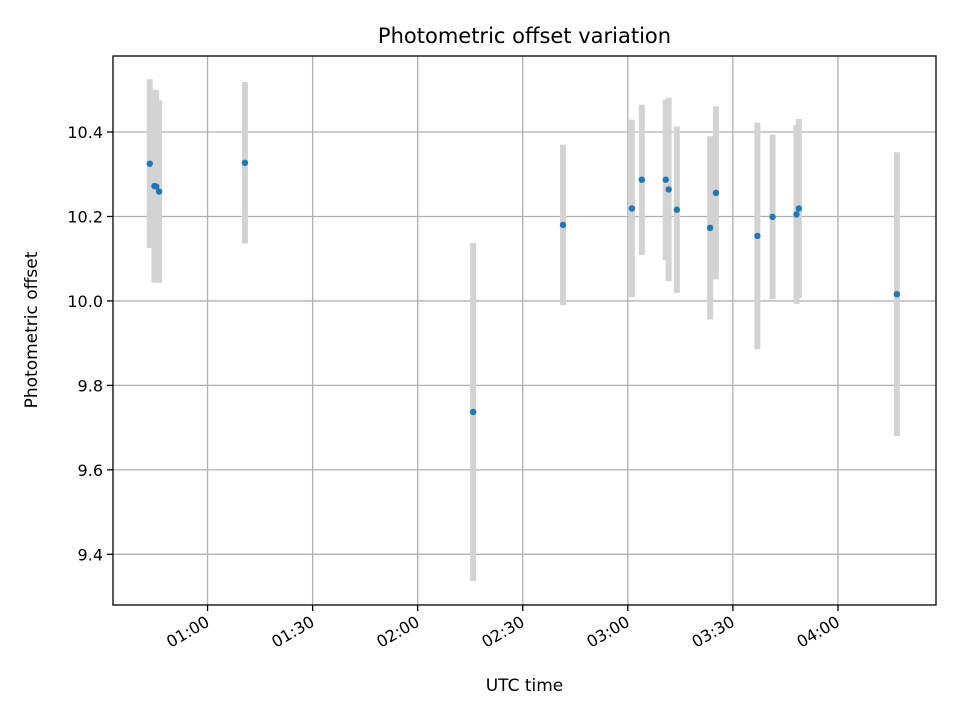 This screenshot has width=960, height=720. What do you see at coordinates (90, 385) in the screenshot?
I see `y-tick-label: 9.8` at bounding box center [90, 385].